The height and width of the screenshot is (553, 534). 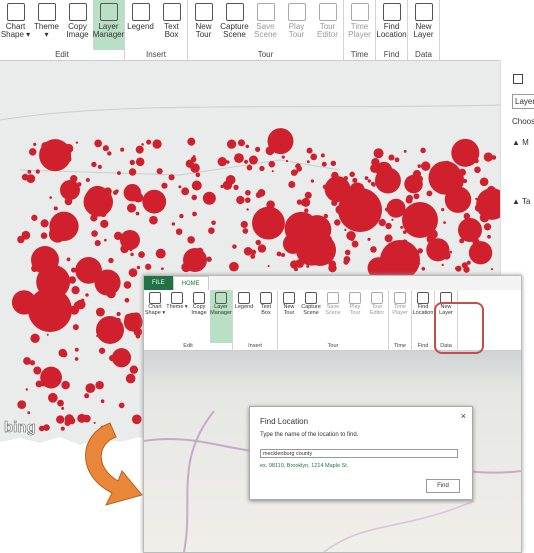 I want to click on close-button: ×, so click(x=463, y=416).